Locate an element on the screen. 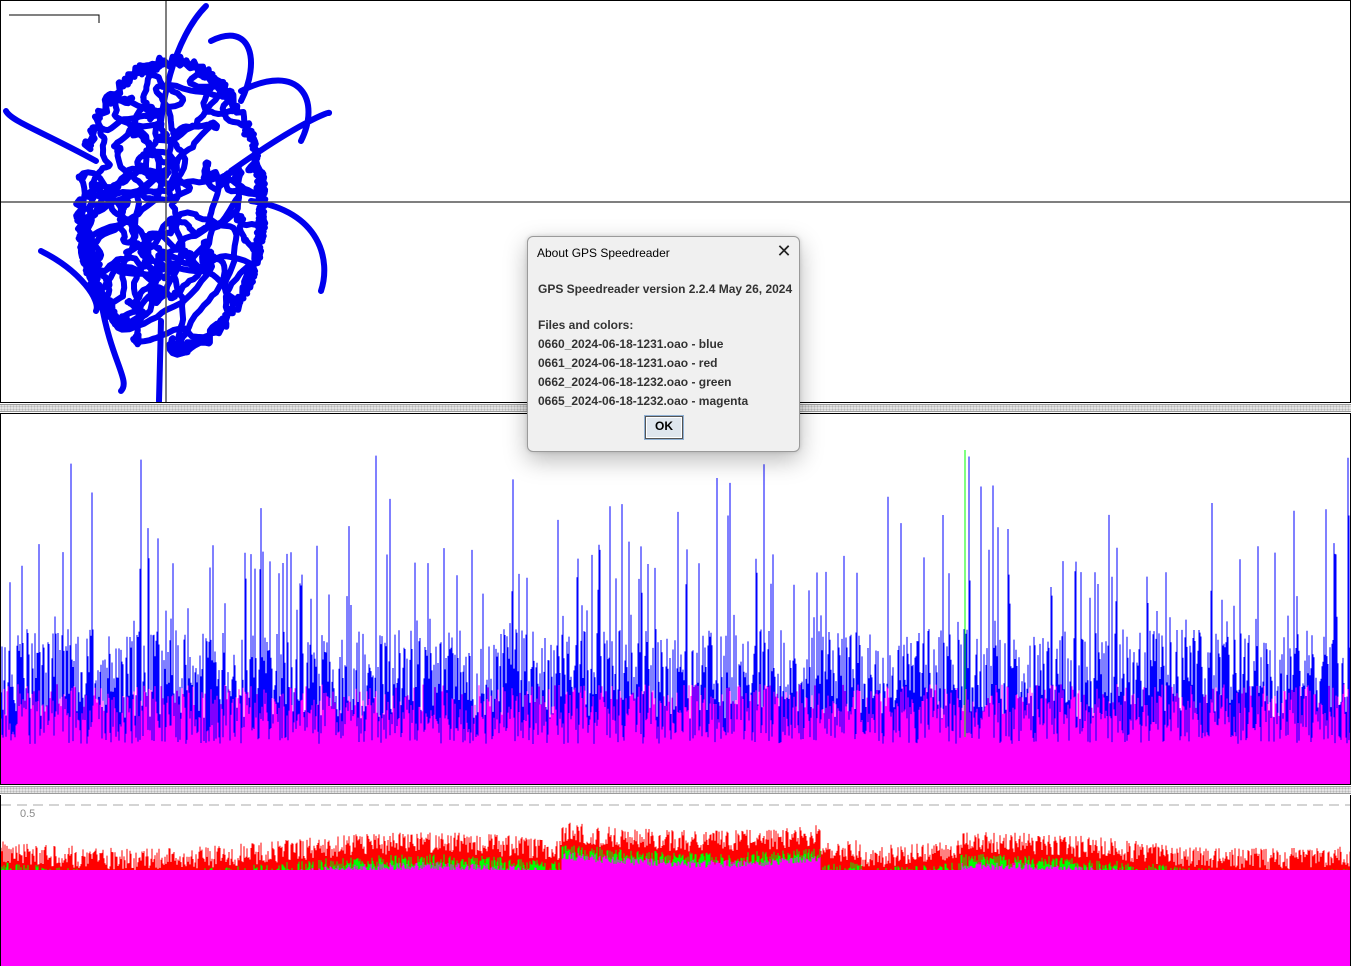 The width and height of the screenshot is (1351, 966). close-icon: ✕ is located at coordinates (784, 251).